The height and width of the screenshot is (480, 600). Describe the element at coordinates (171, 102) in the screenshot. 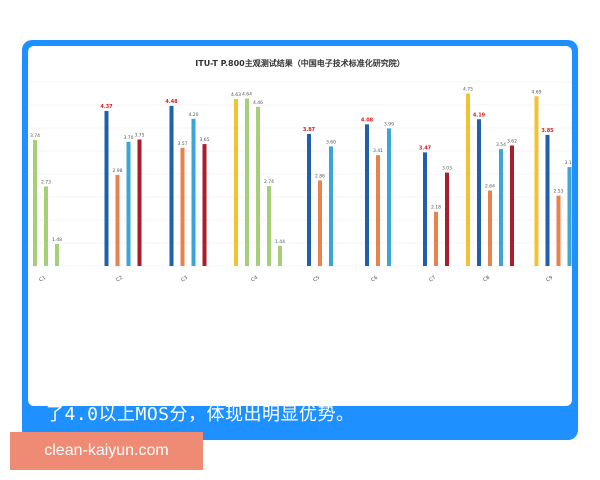

I see `bar-value-label: 4.48` at that location.